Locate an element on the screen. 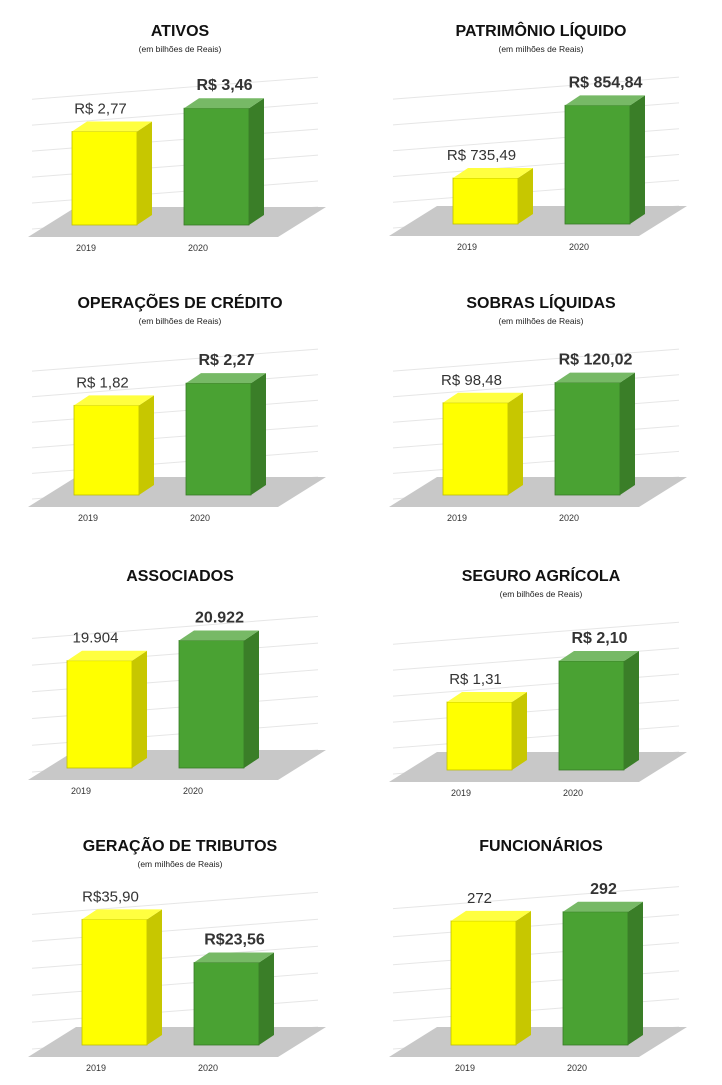 The width and height of the screenshot is (722, 1085). value-label-2019: R$ 2,77 is located at coordinates (100, 109).